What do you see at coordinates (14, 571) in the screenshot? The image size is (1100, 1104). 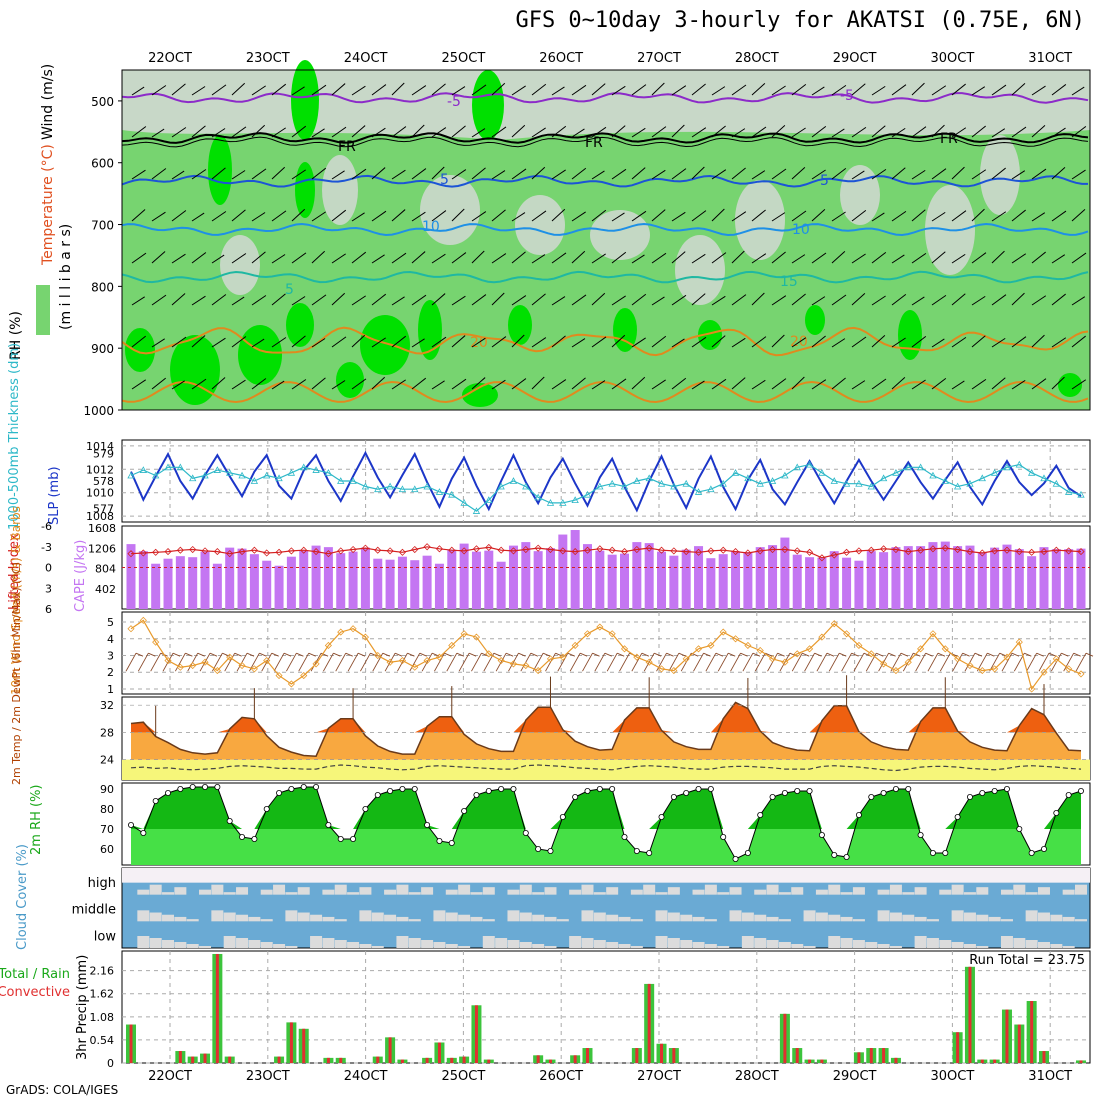 I see `lifted-axis-label: Lifted Index` at bounding box center [14, 571].